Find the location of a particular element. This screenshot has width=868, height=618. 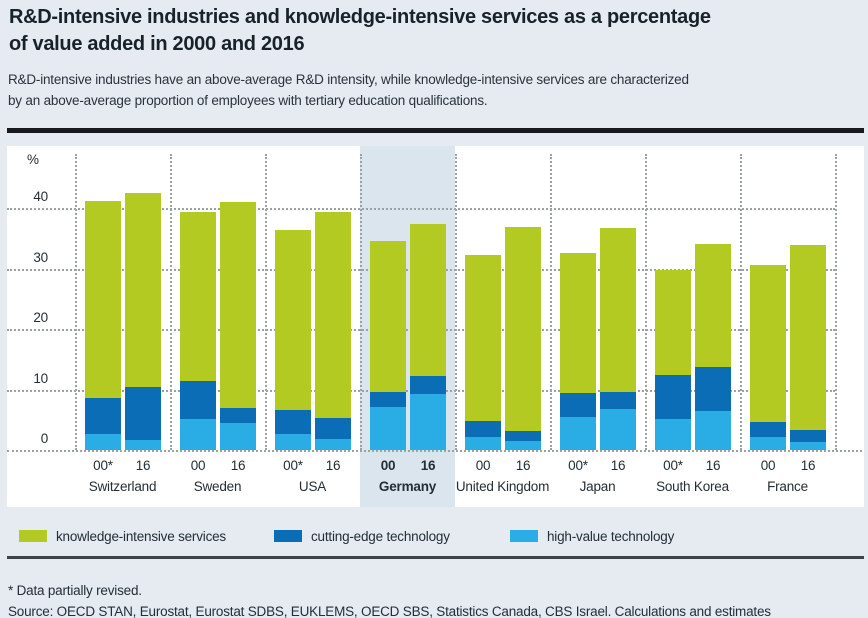

country-group-japan: 00* 16 Japan is located at coordinates (597, 326).